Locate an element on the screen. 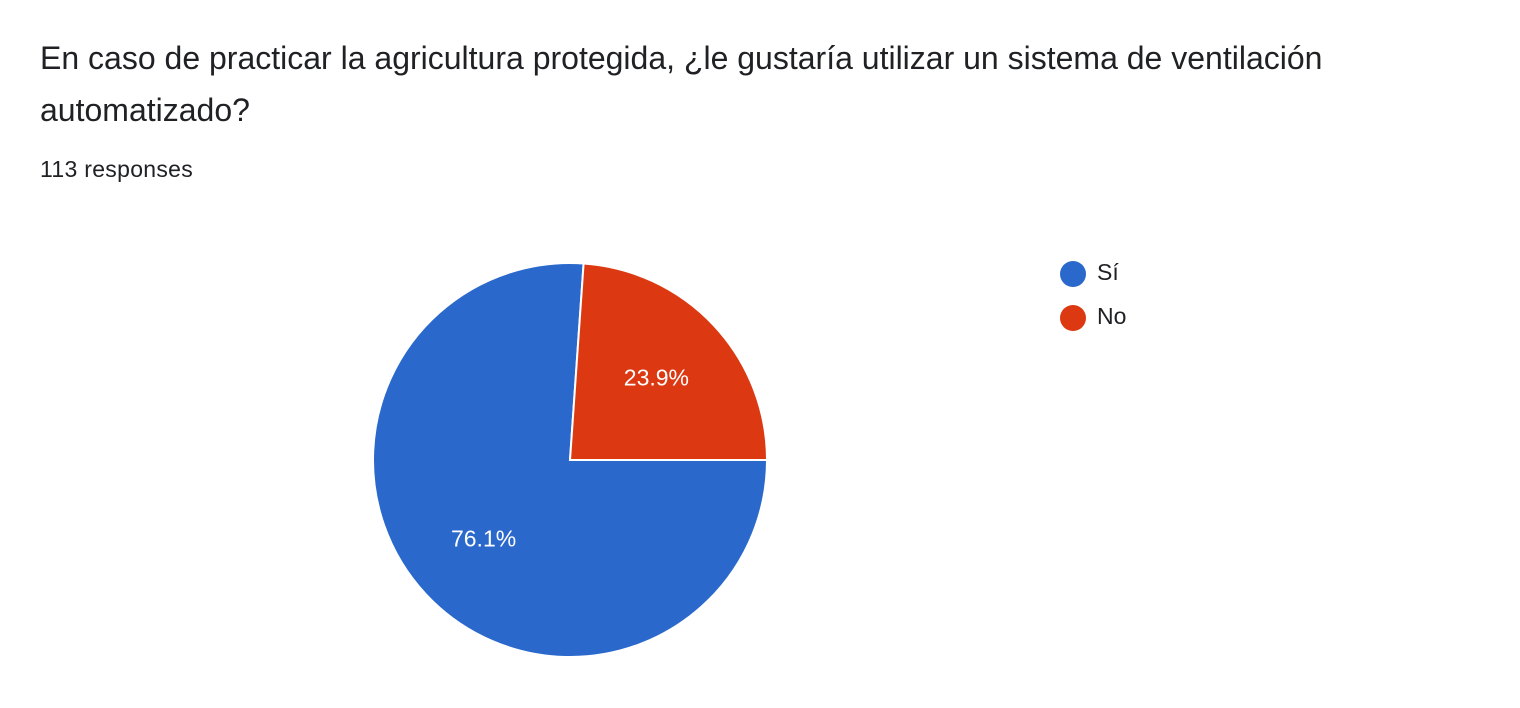 This screenshot has width=1520, height=708. chart-legend: Sí No is located at coordinates (1093, 295).